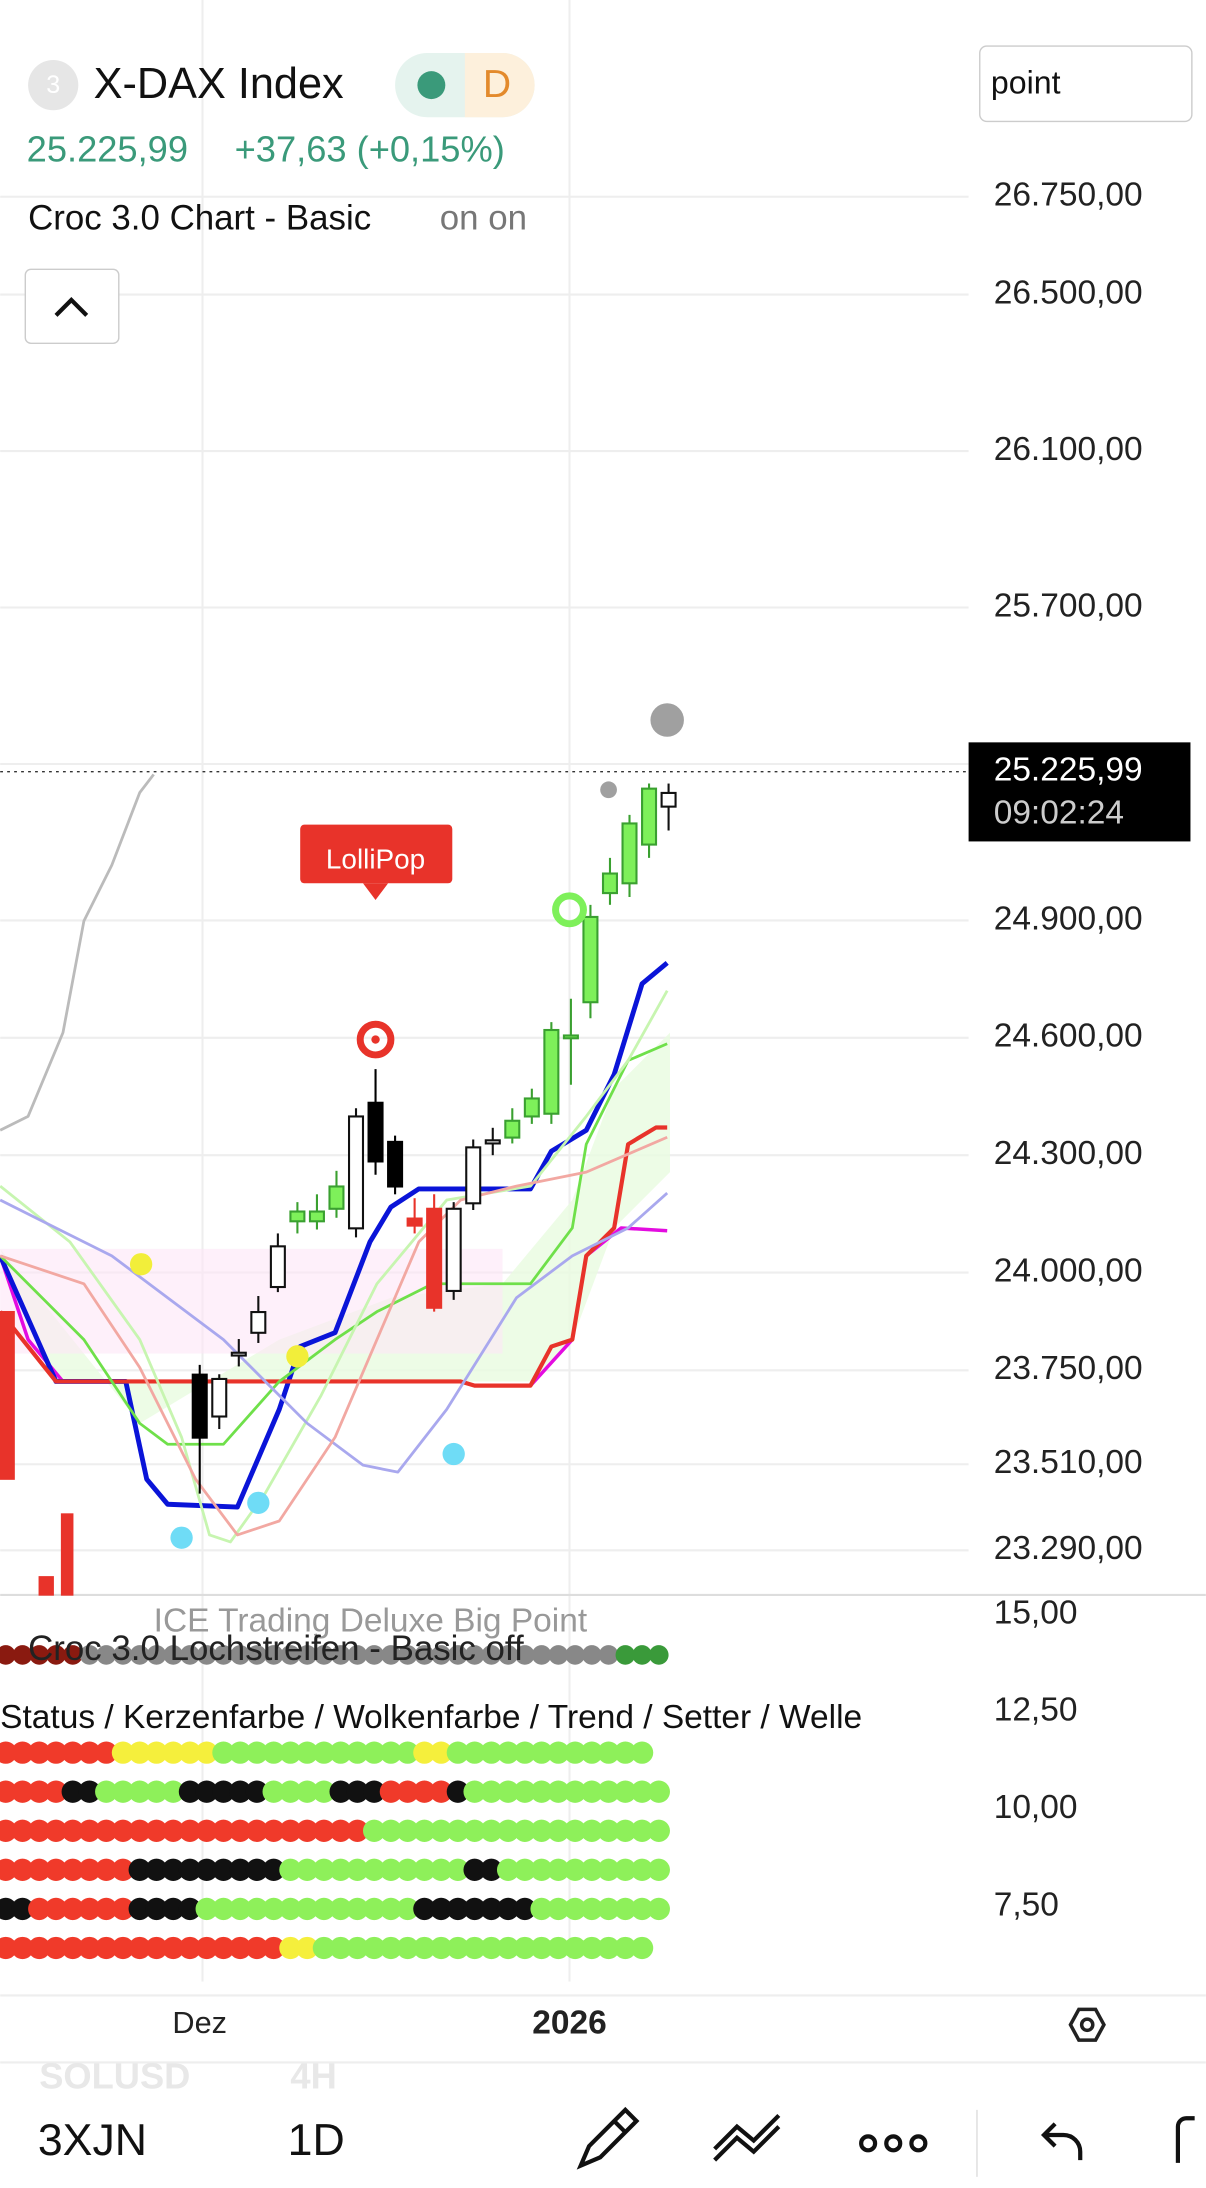 The height and width of the screenshot is (2188, 1206). I want to click on scale-input, so click(1086, 84).